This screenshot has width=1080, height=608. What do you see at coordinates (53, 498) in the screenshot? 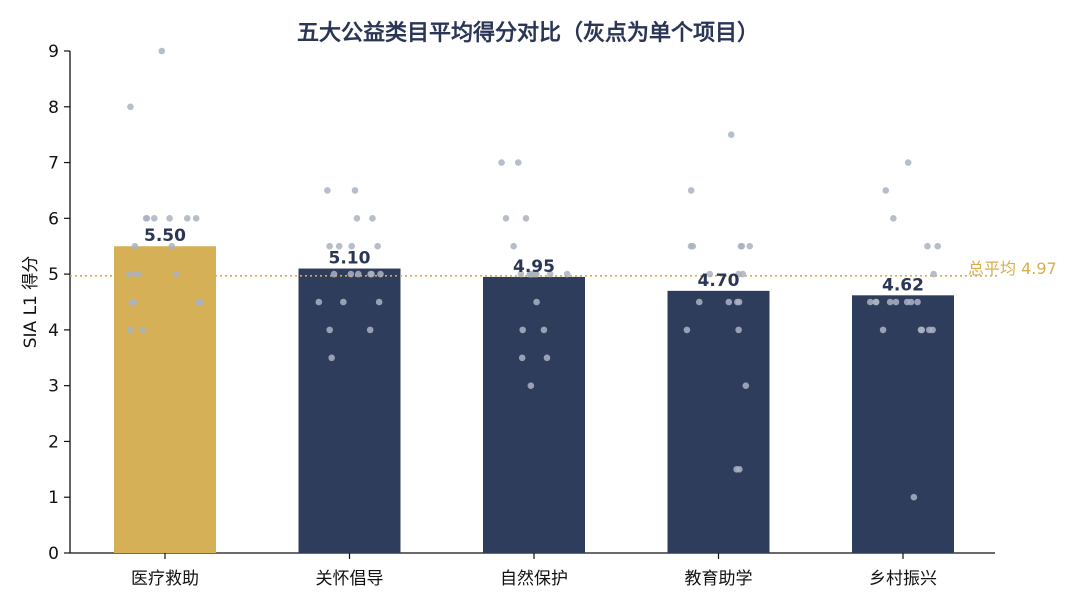
I see `y-tick-label: 1` at bounding box center [53, 498].